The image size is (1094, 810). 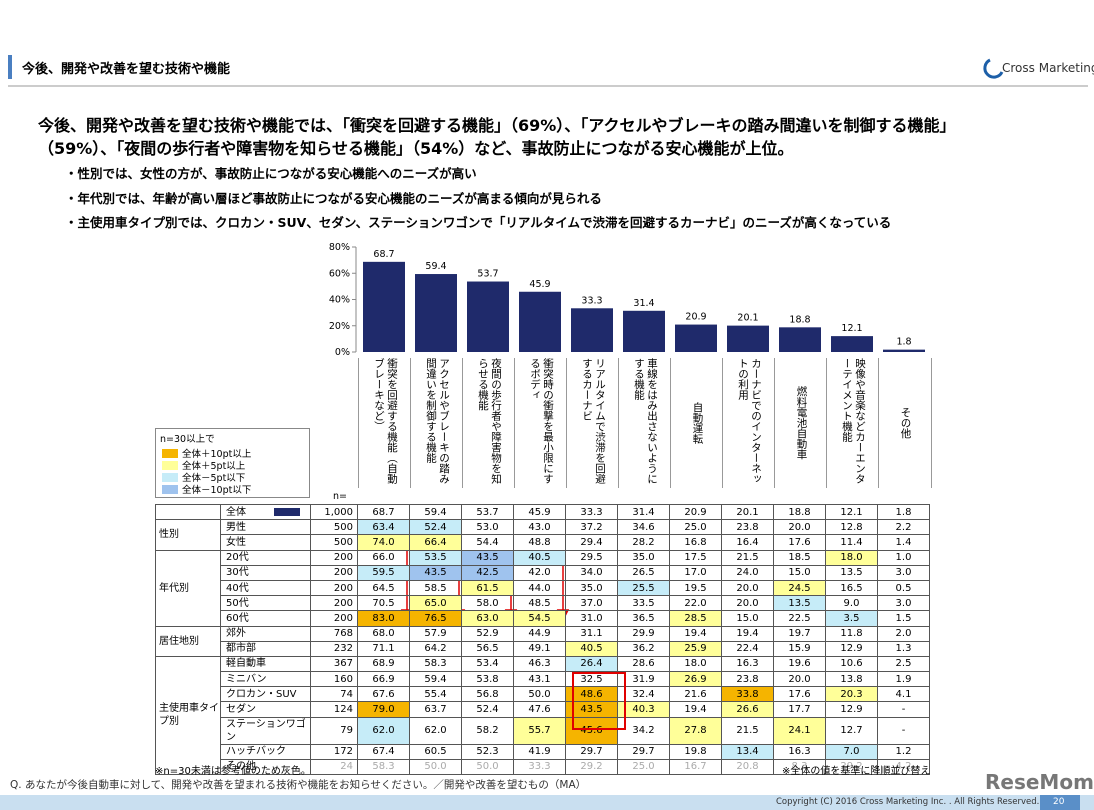 What do you see at coordinates (851, 730) in the screenshot?
I see `table-cell: 12.7` at bounding box center [851, 730].